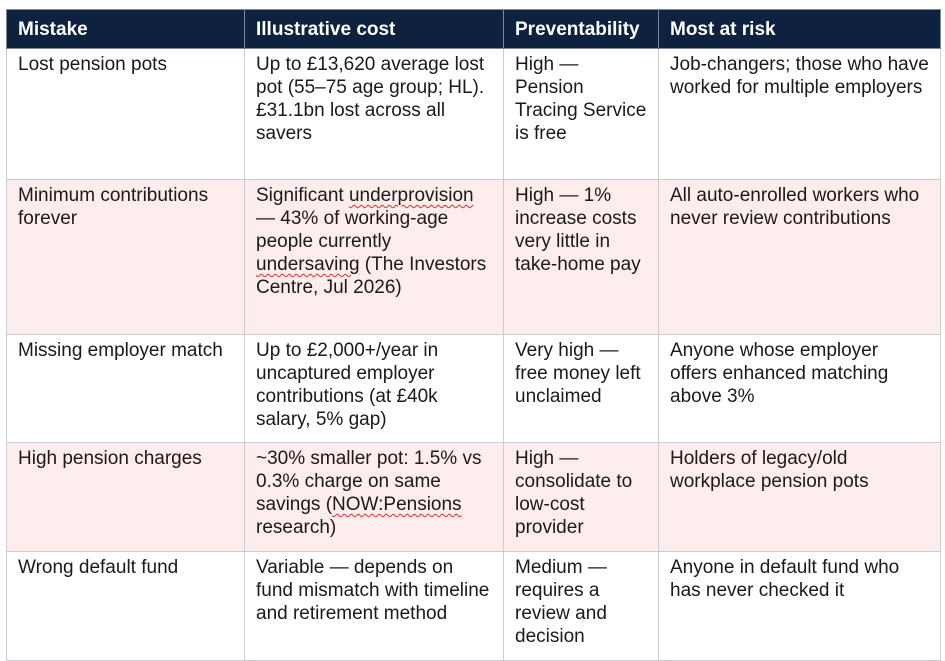  Describe the element at coordinates (799, 29) in the screenshot. I see `header-most-at-risk: Most at risk` at that location.